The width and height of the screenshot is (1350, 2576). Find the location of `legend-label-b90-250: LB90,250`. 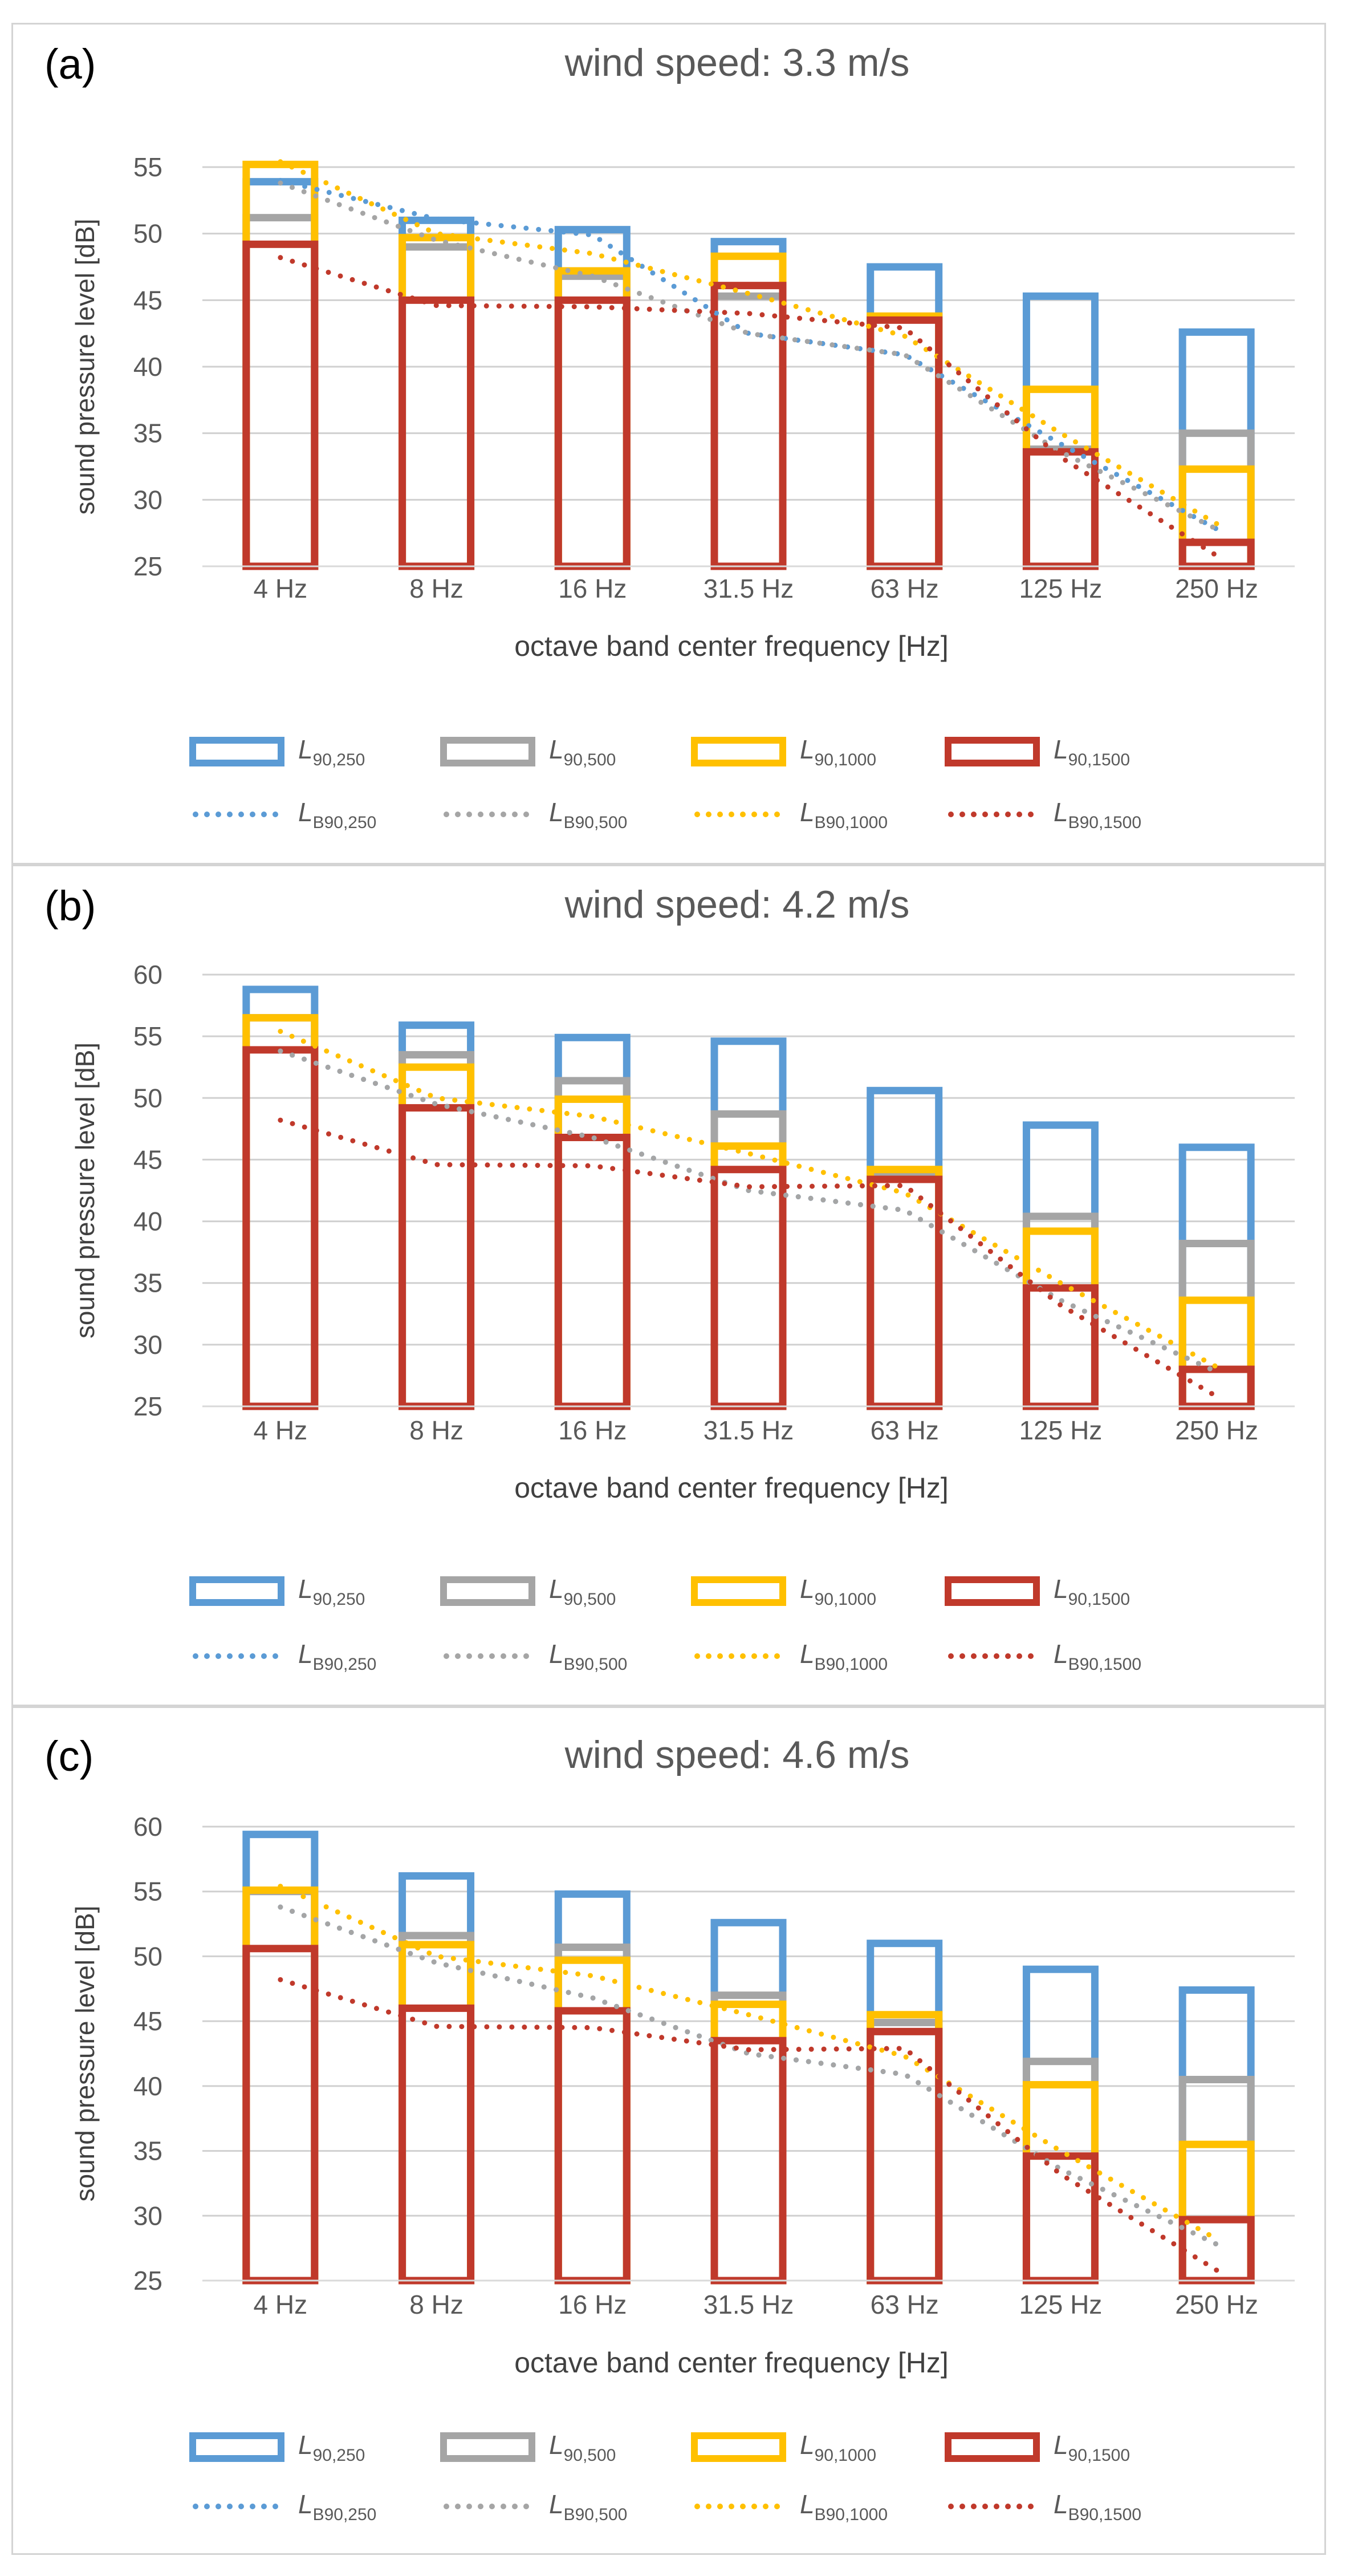

legend-label-b90-250: LB90,250 is located at coordinates (337, 814).